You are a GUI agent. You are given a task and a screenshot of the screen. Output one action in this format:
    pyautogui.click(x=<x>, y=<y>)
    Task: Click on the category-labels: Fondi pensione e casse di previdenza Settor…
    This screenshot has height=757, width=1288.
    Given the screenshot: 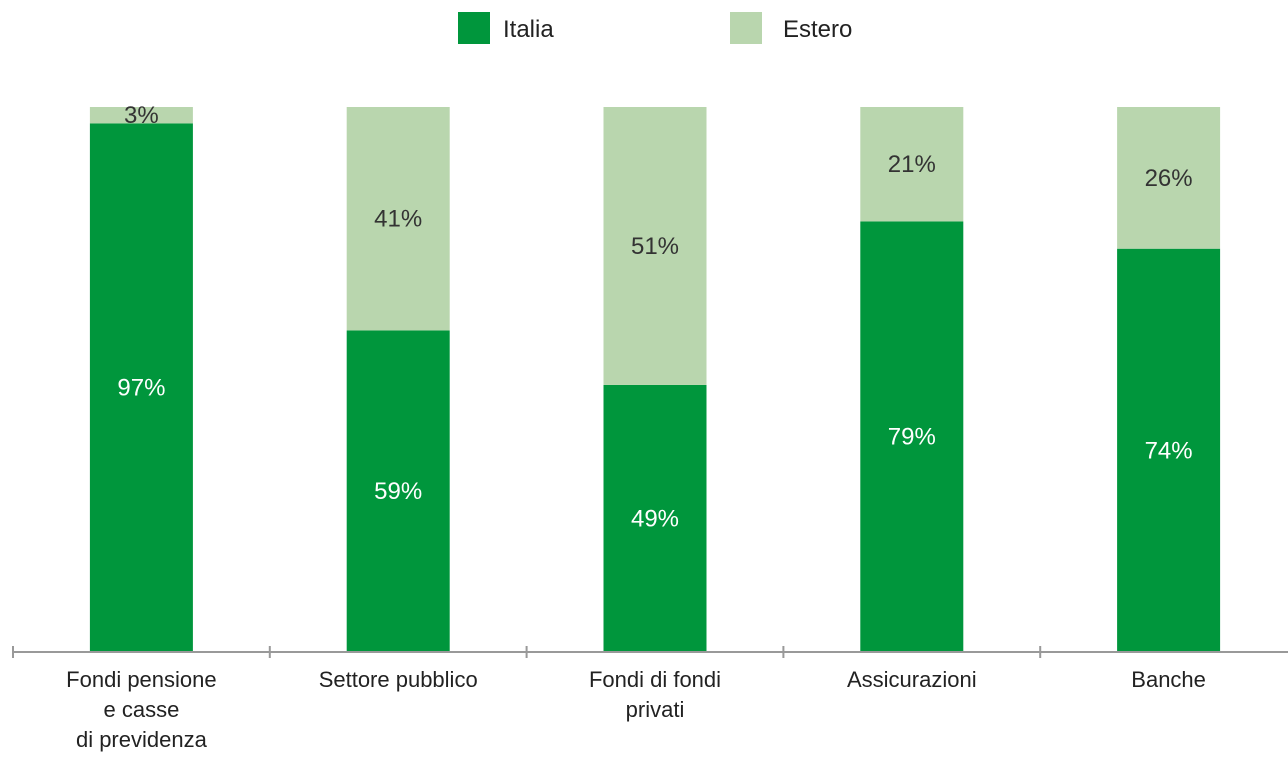 What is the action you would take?
    pyautogui.click(x=636, y=709)
    